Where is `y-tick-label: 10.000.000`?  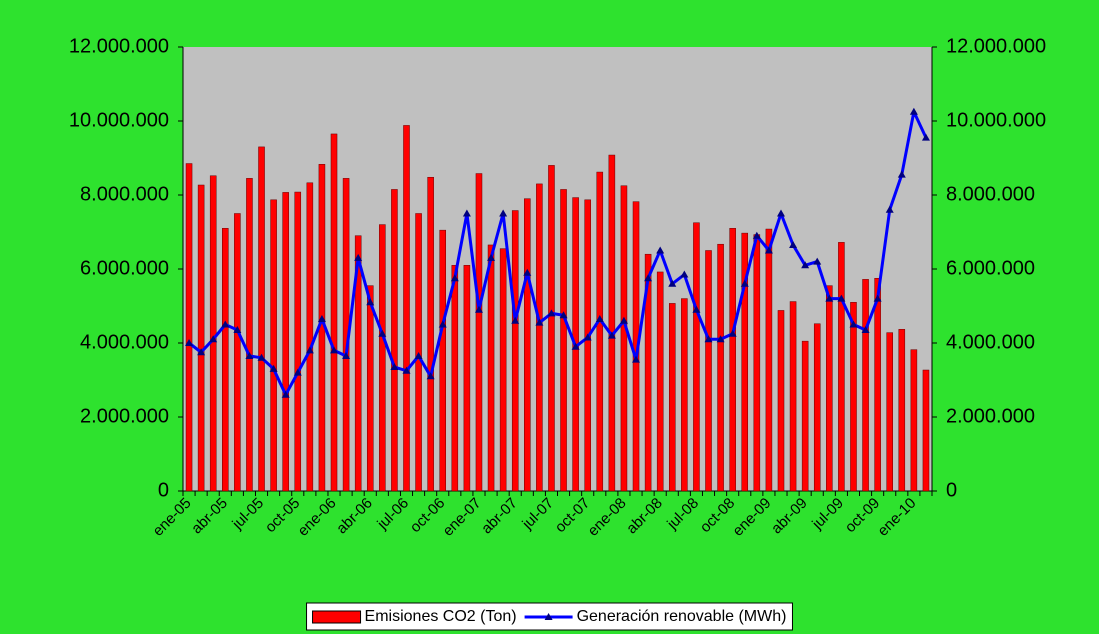
y-tick-label: 10.000.000 is located at coordinates (119, 120).